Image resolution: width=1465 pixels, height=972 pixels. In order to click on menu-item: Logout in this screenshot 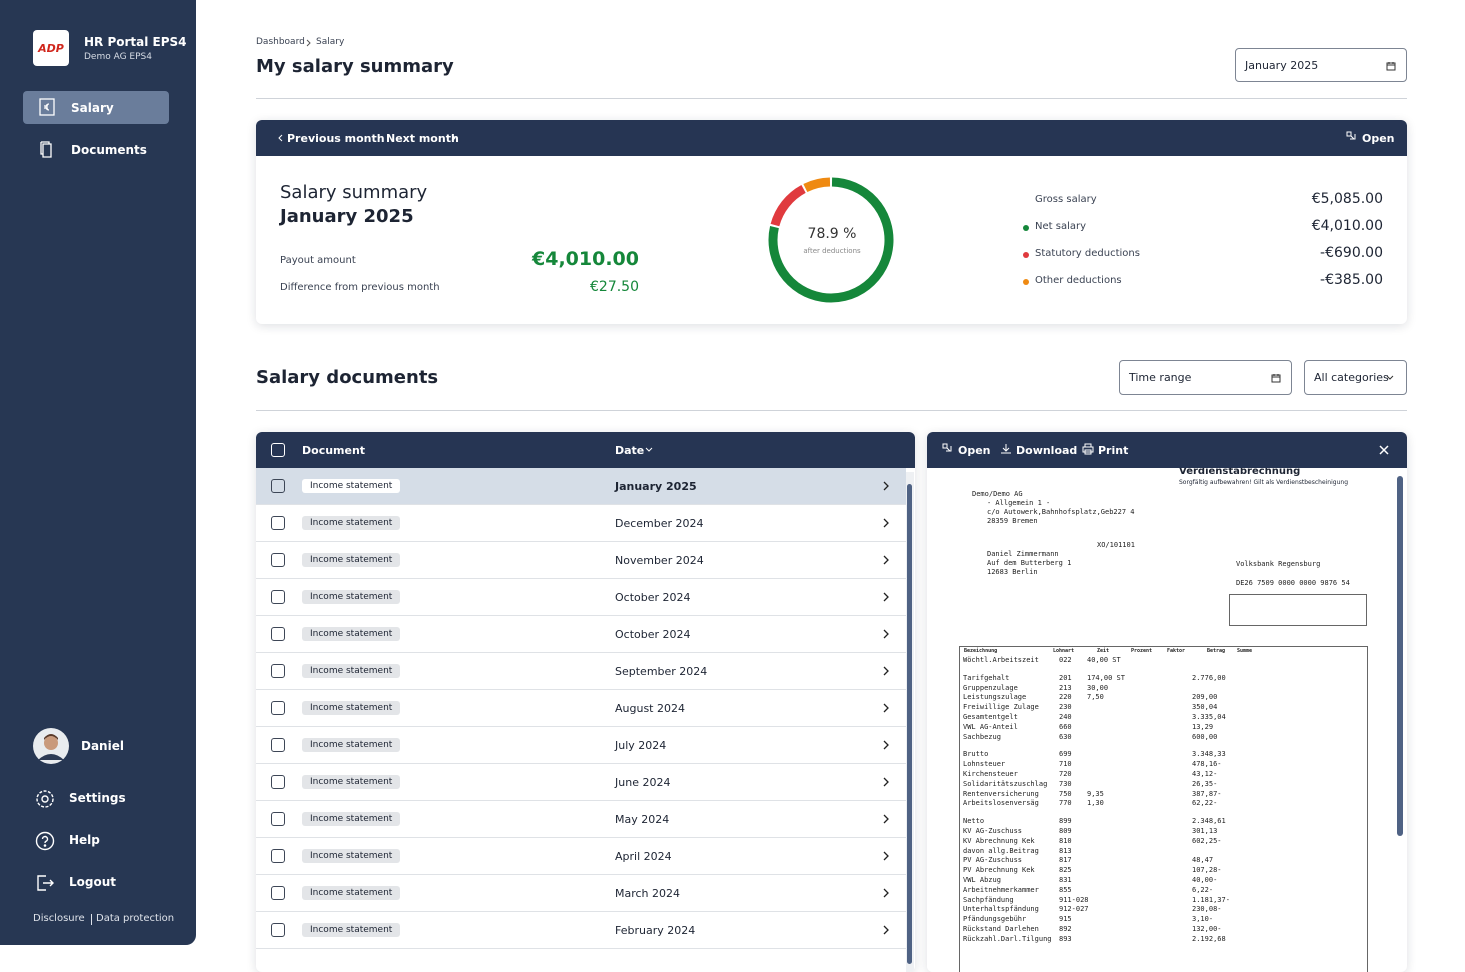, I will do `click(93, 882)`.